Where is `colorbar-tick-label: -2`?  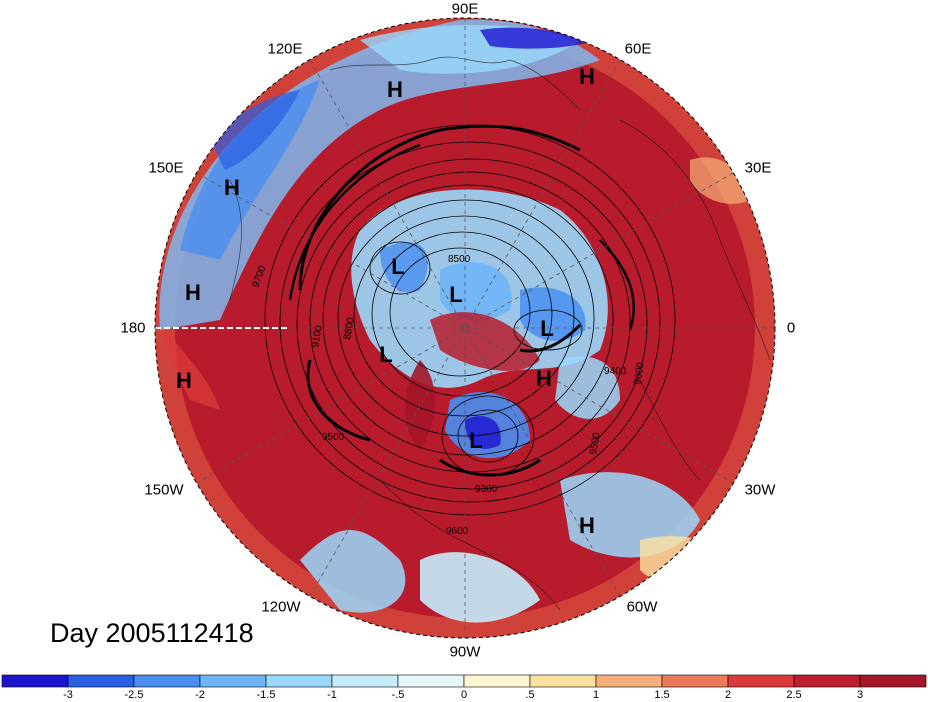 colorbar-tick-label: -2 is located at coordinates (200, 695).